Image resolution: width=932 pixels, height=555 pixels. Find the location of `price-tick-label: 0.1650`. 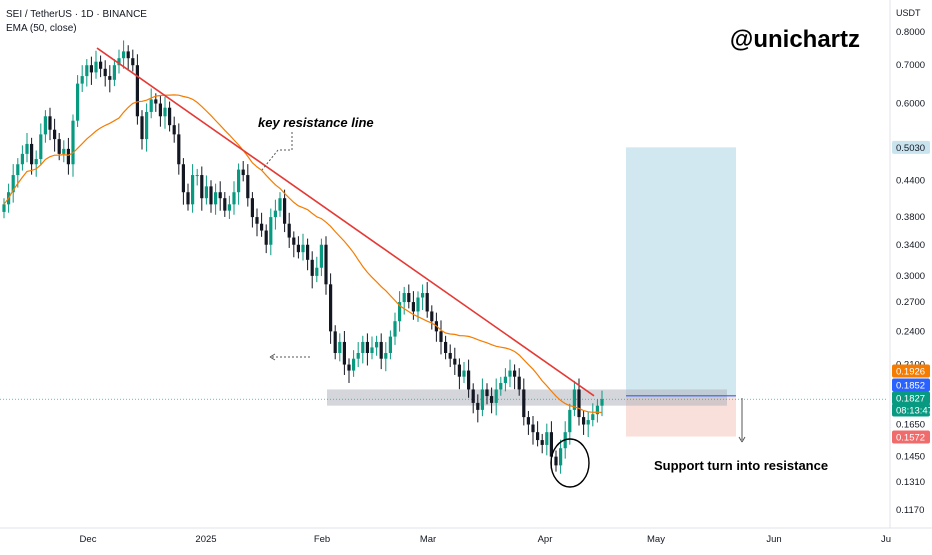

price-tick-label: 0.1650 is located at coordinates (910, 425).